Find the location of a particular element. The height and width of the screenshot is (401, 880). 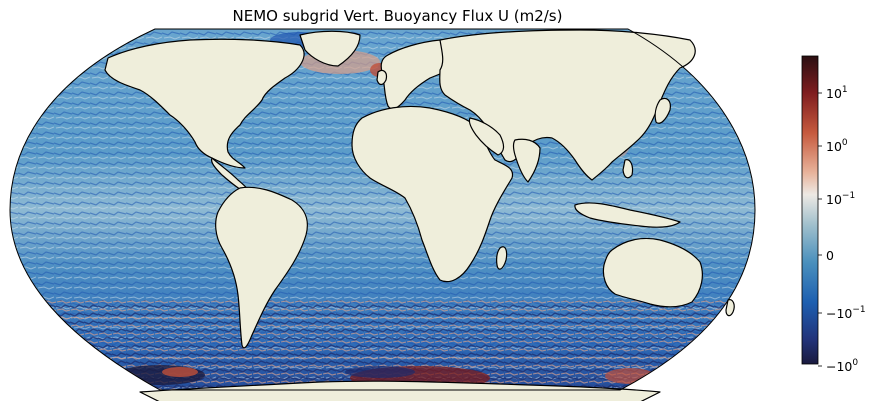

british-isles is located at coordinates (382, 77).